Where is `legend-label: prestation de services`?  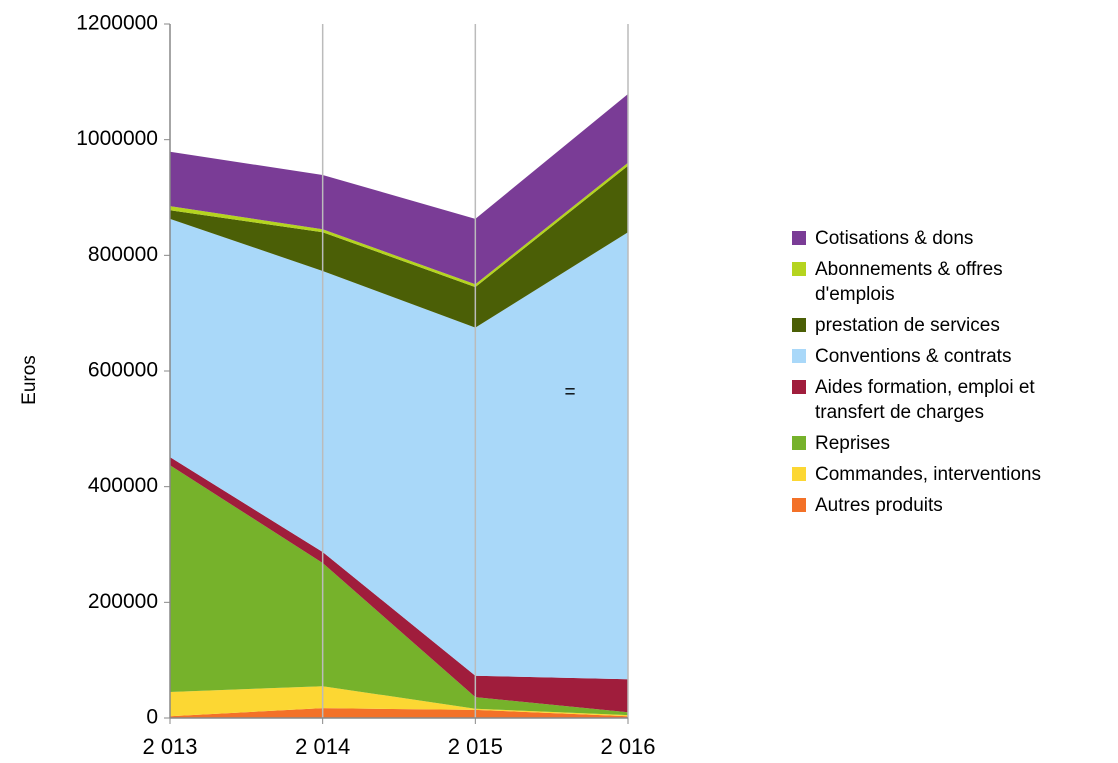
legend-label: prestation de services is located at coordinates (907, 325).